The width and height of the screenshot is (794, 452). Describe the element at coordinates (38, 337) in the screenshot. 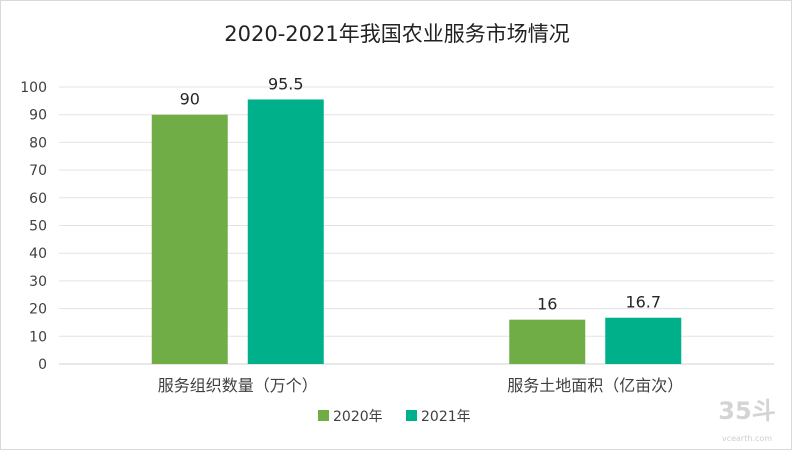

I see `y-tick-label: 10` at that location.